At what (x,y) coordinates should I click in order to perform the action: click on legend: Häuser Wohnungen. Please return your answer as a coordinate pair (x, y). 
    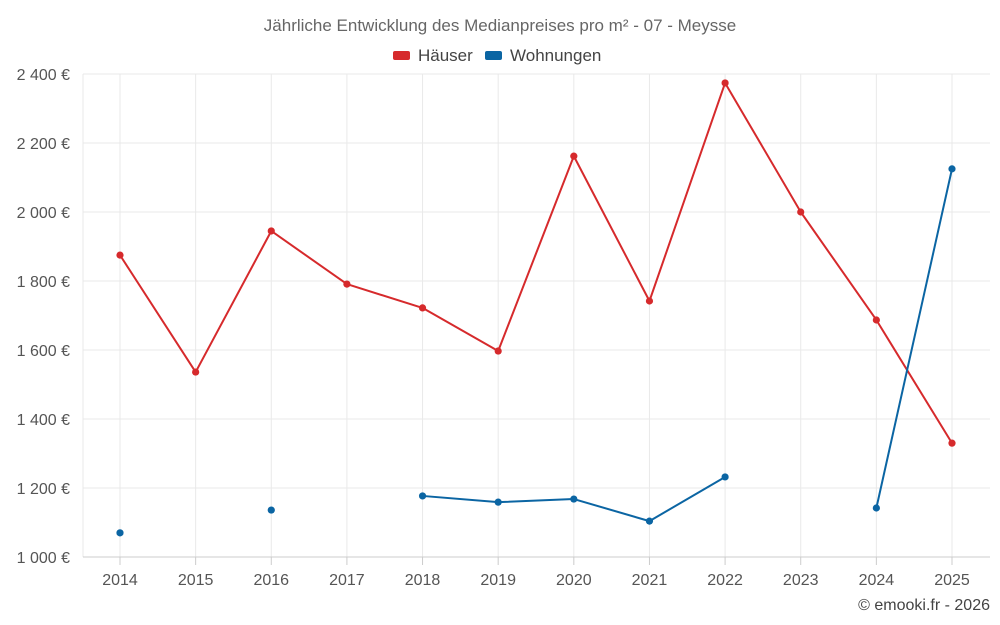
    Looking at the image, I should click on (497, 55).